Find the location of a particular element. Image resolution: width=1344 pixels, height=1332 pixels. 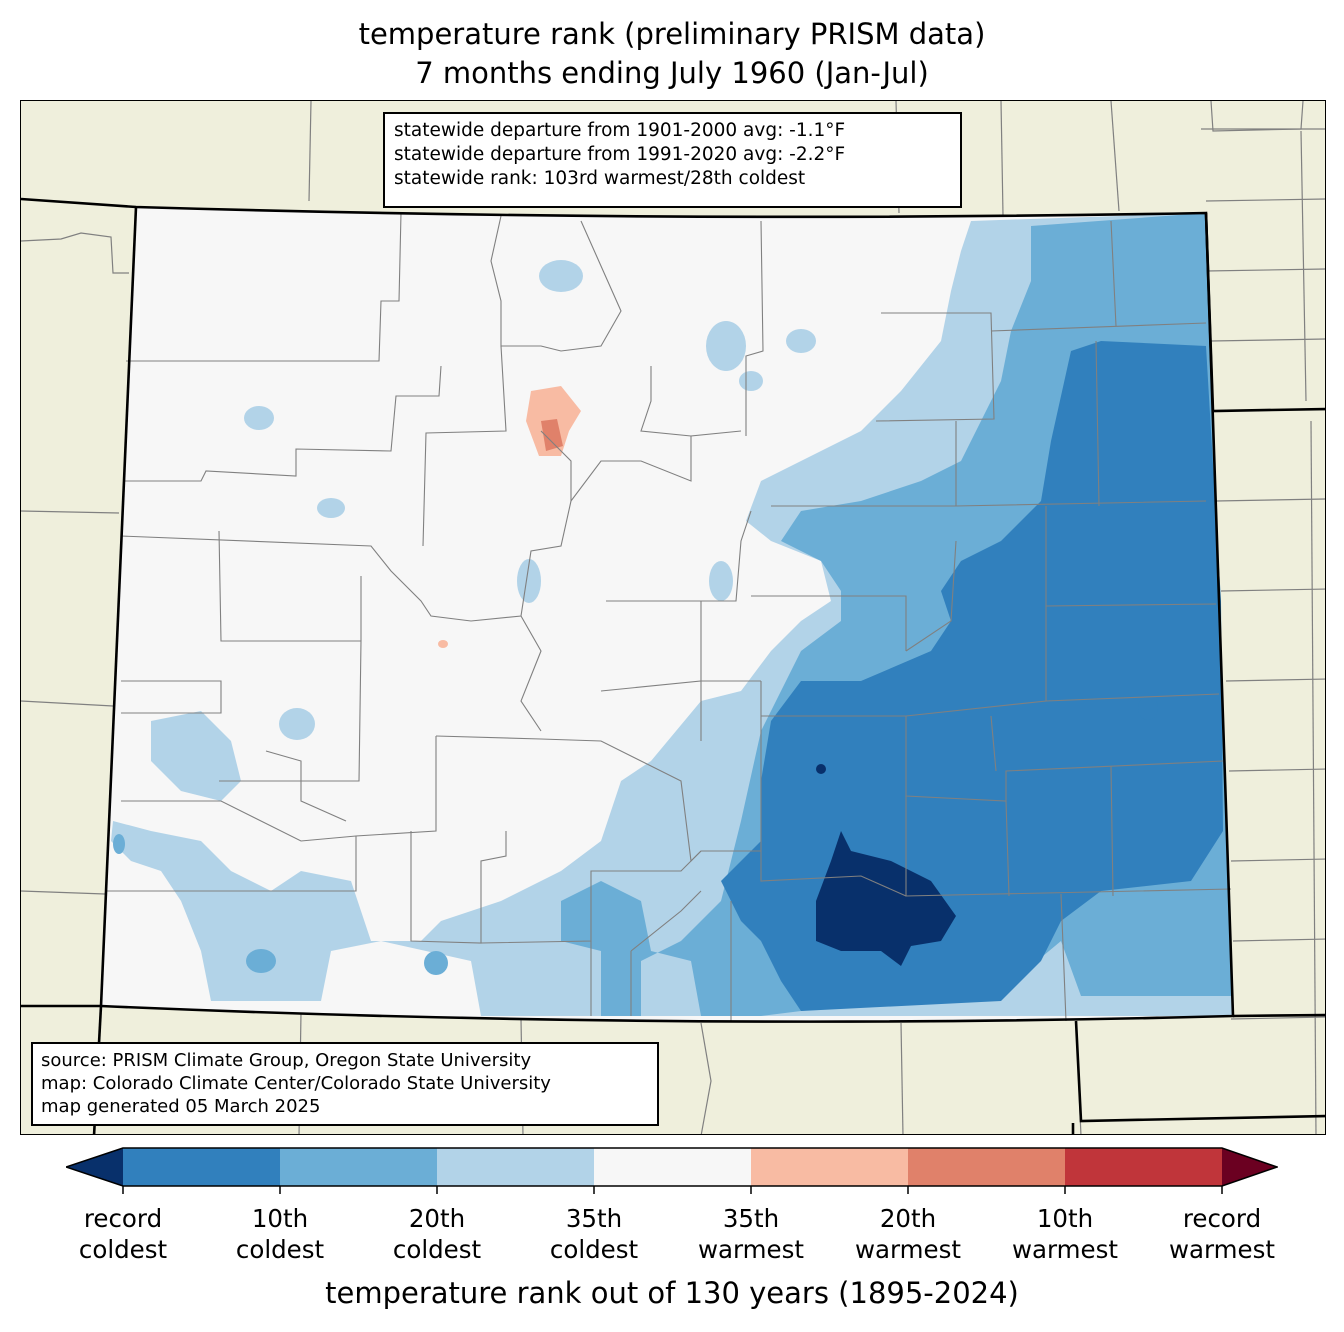

generated-date-line: map generated 05 March 2025 is located at coordinates (181, 1106).